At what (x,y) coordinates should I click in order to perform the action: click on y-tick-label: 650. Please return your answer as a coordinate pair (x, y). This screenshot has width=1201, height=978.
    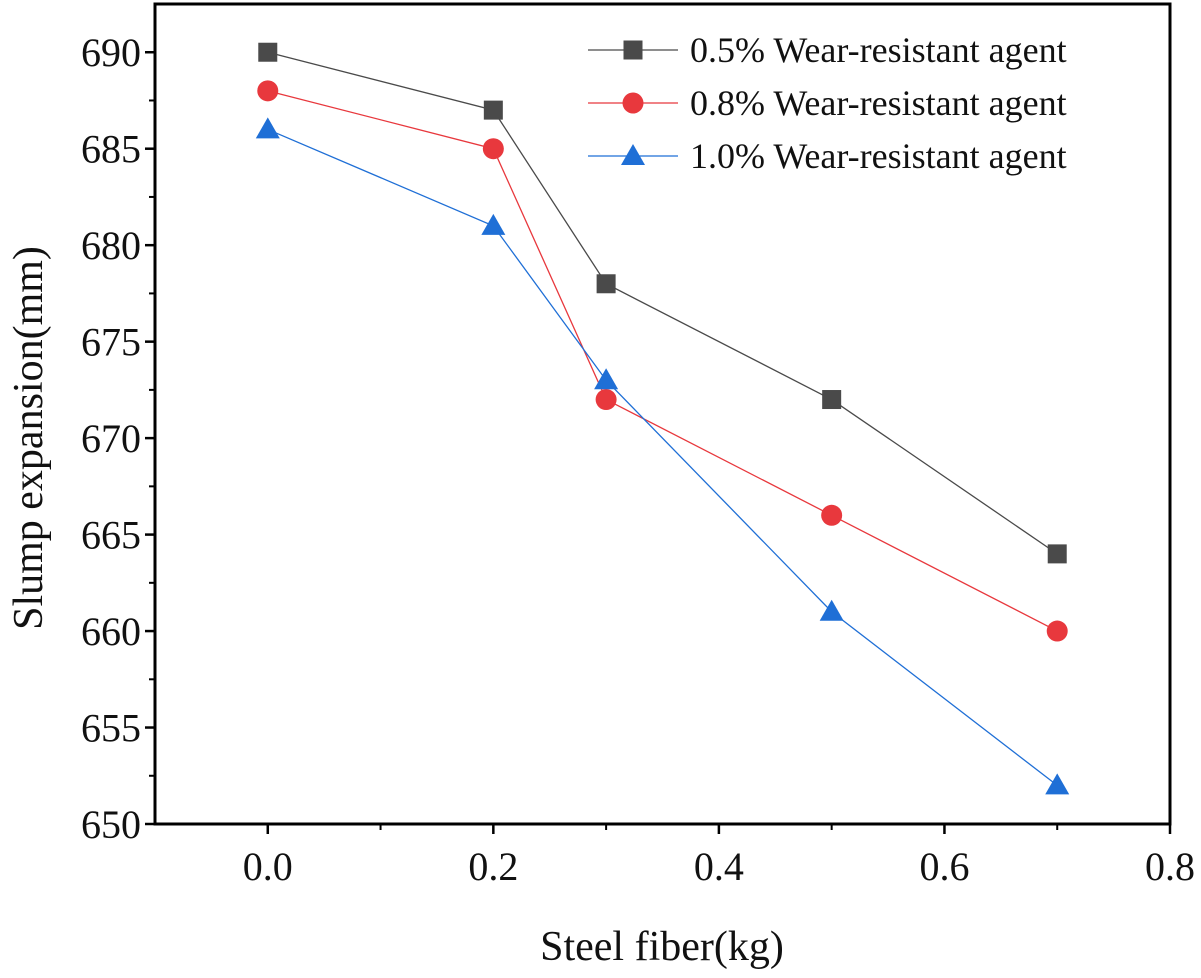
    Looking at the image, I should click on (111, 824).